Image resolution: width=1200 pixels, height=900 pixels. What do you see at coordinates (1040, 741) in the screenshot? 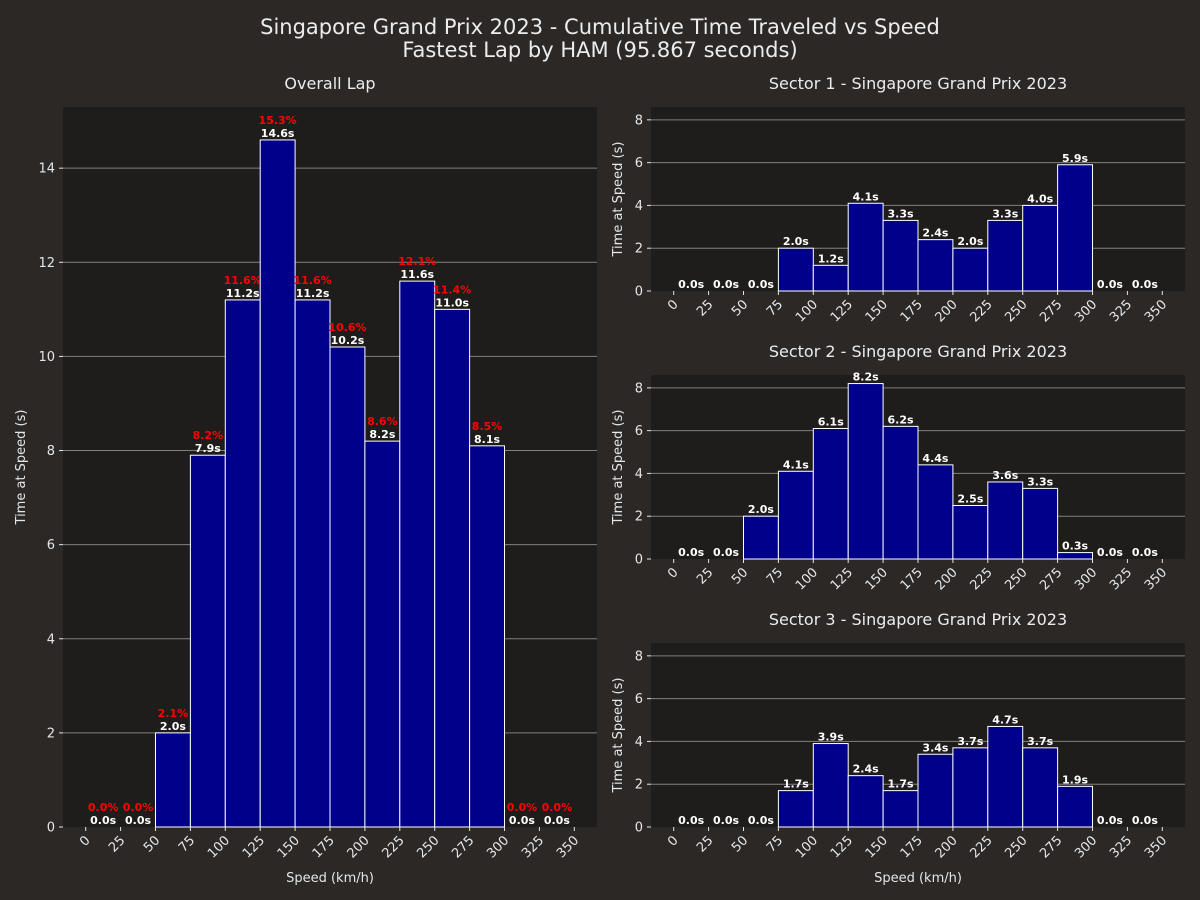
I see `bar-value-label: 3.7s` at bounding box center [1040, 741].